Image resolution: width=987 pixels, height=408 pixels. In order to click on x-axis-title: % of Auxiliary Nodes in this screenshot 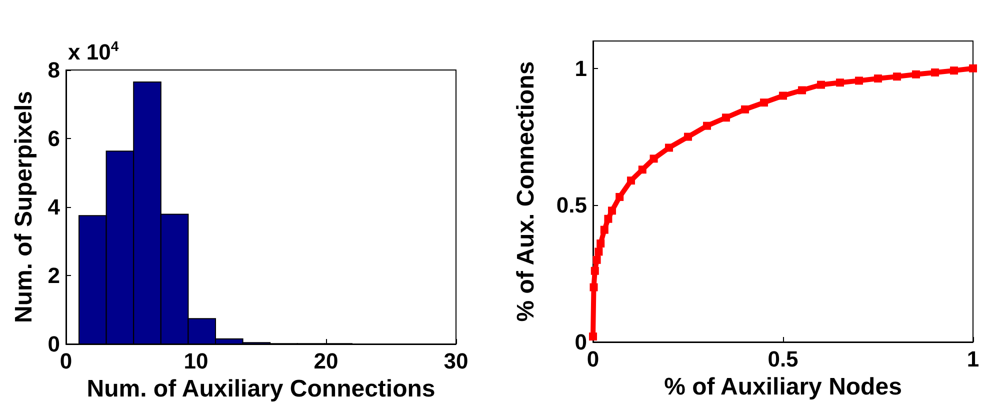, I will do `click(783, 386)`.